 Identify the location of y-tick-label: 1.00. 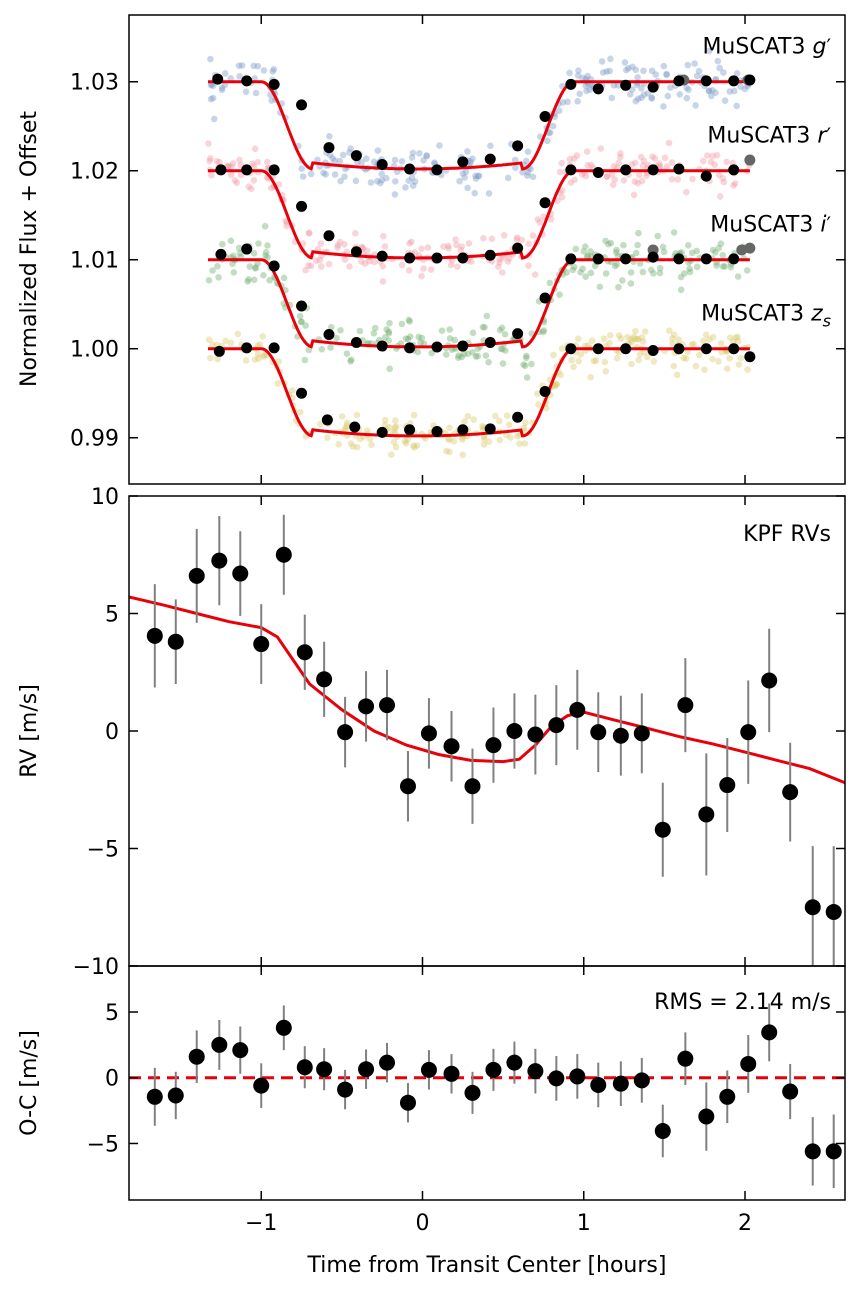
(94, 350).